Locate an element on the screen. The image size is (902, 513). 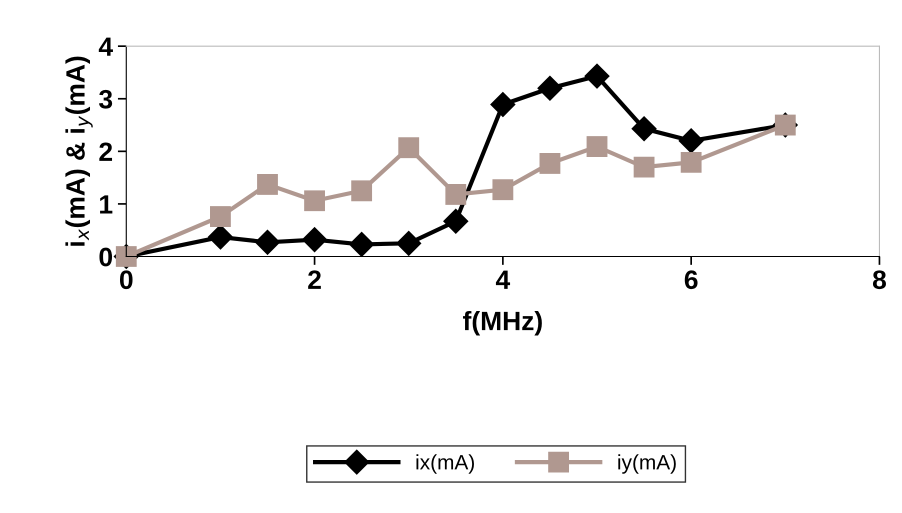
x-tick-label: 4 is located at coordinates (503, 279).